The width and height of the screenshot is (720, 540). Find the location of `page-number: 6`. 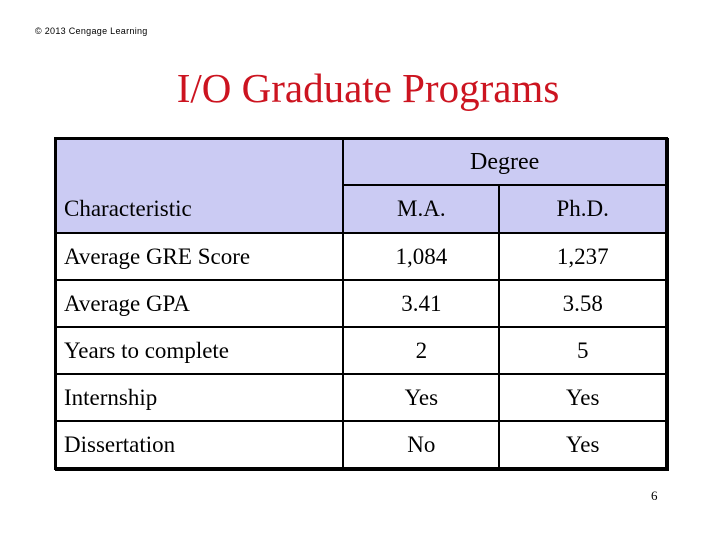

page-number: 6 is located at coordinates (654, 495).